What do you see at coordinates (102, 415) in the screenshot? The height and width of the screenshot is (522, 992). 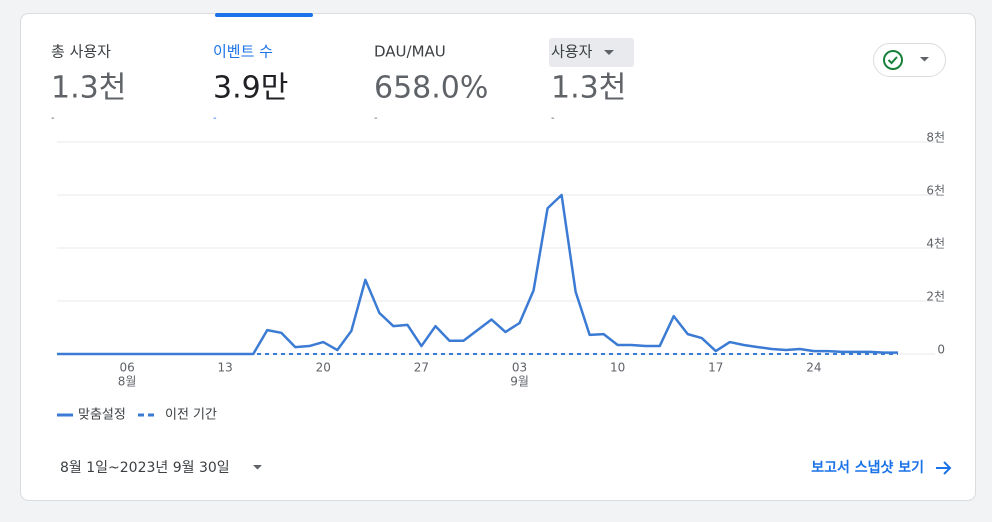 I see `legend-label: 맞춤설정` at bounding box center [102, 415].